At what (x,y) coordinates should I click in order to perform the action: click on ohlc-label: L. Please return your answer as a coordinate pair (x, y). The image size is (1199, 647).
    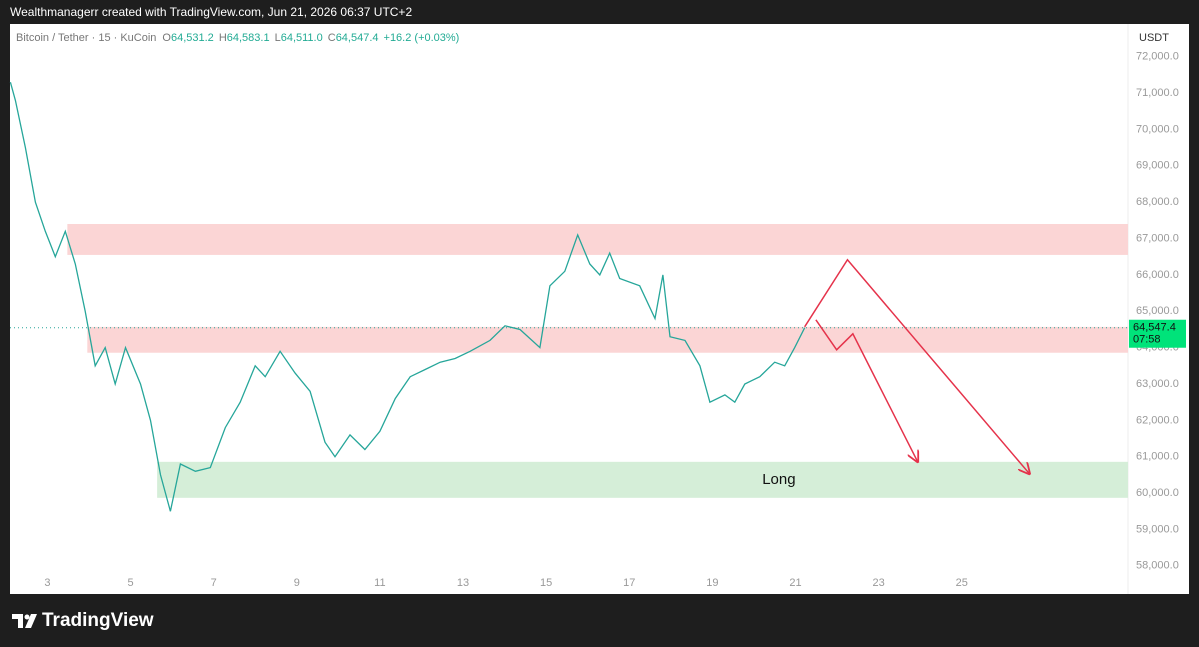
    Looking at the image, I should click on (278, 38).